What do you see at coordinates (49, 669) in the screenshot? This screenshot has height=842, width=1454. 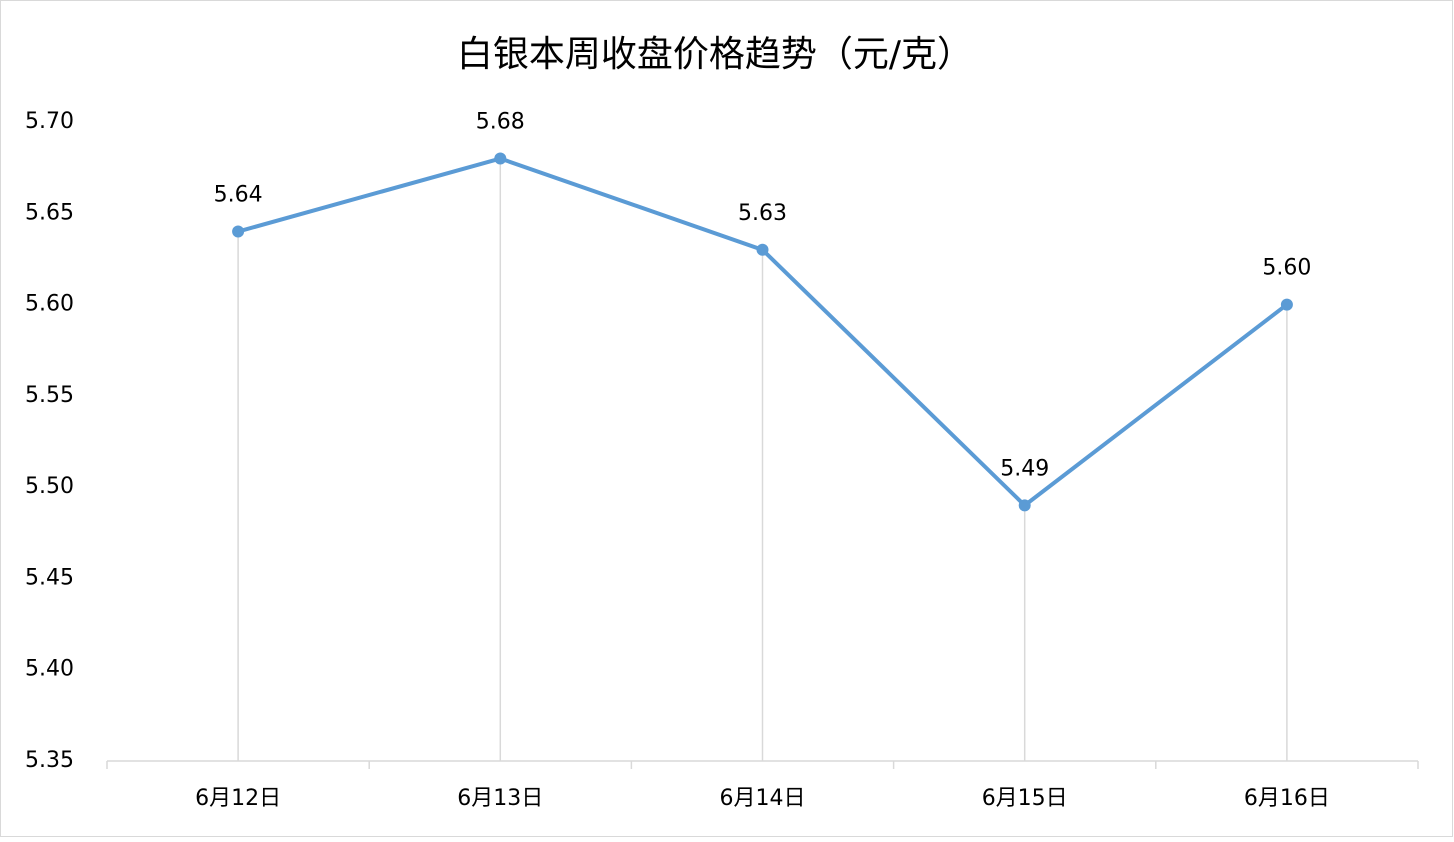 I see `y-tick-label: 5.40` at bounding box center [49, 669].